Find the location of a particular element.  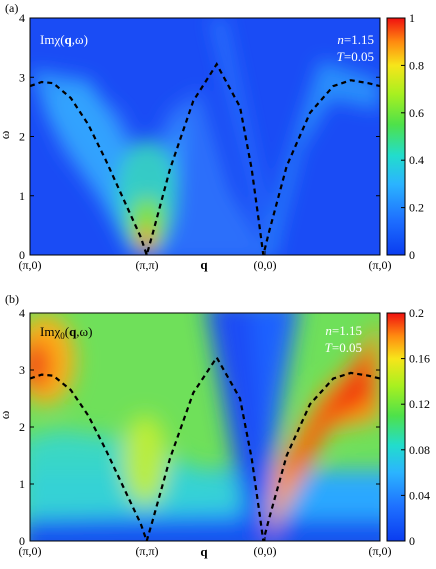

colorbar-tick-label-b: 0.16 is located at coordinates (419, 359).